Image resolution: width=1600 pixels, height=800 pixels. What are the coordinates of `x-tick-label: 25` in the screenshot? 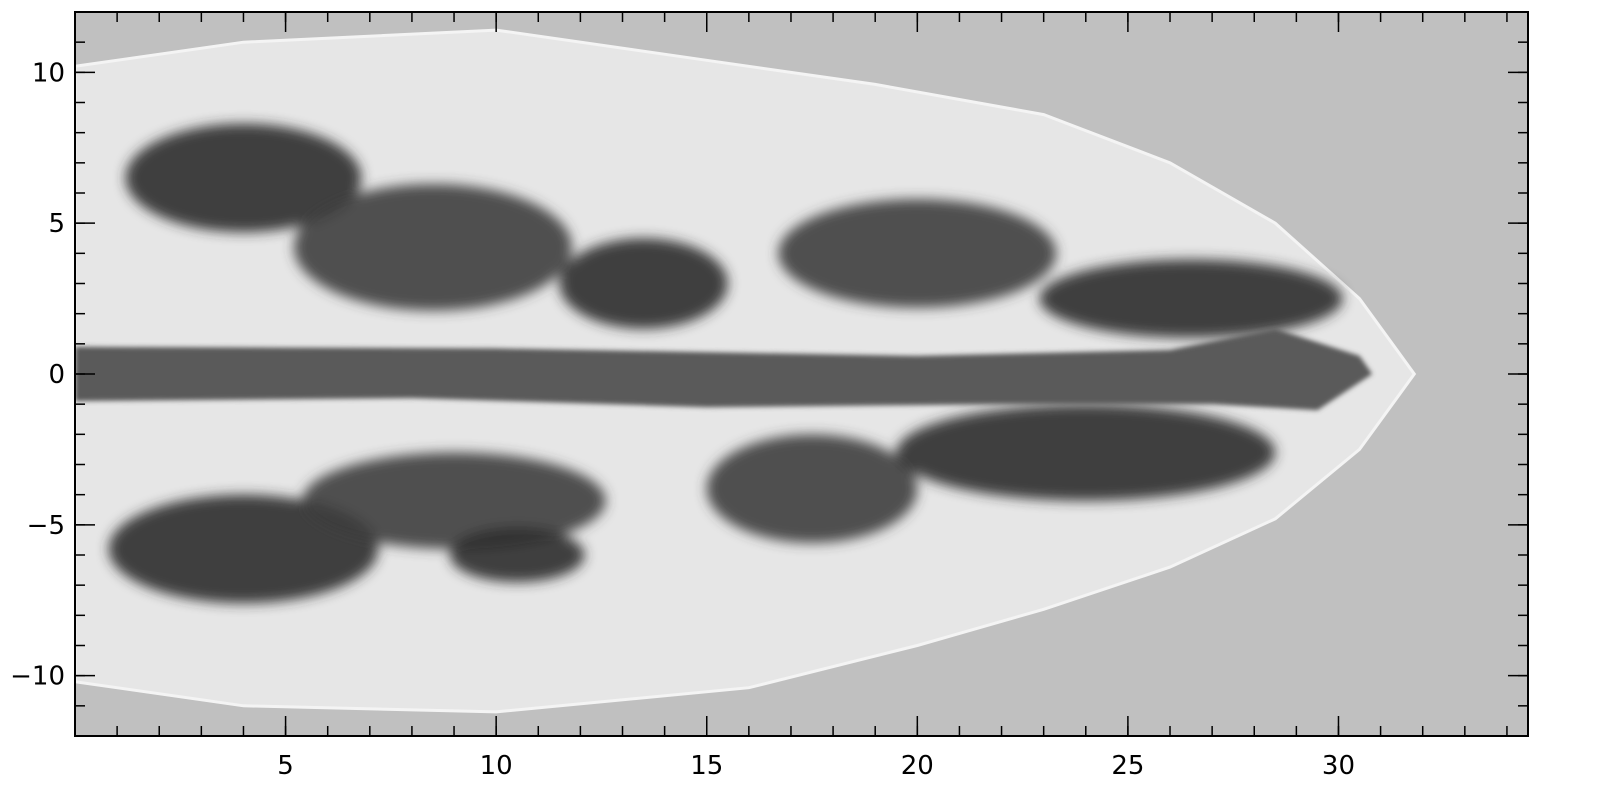 It's located at (1127, 766).